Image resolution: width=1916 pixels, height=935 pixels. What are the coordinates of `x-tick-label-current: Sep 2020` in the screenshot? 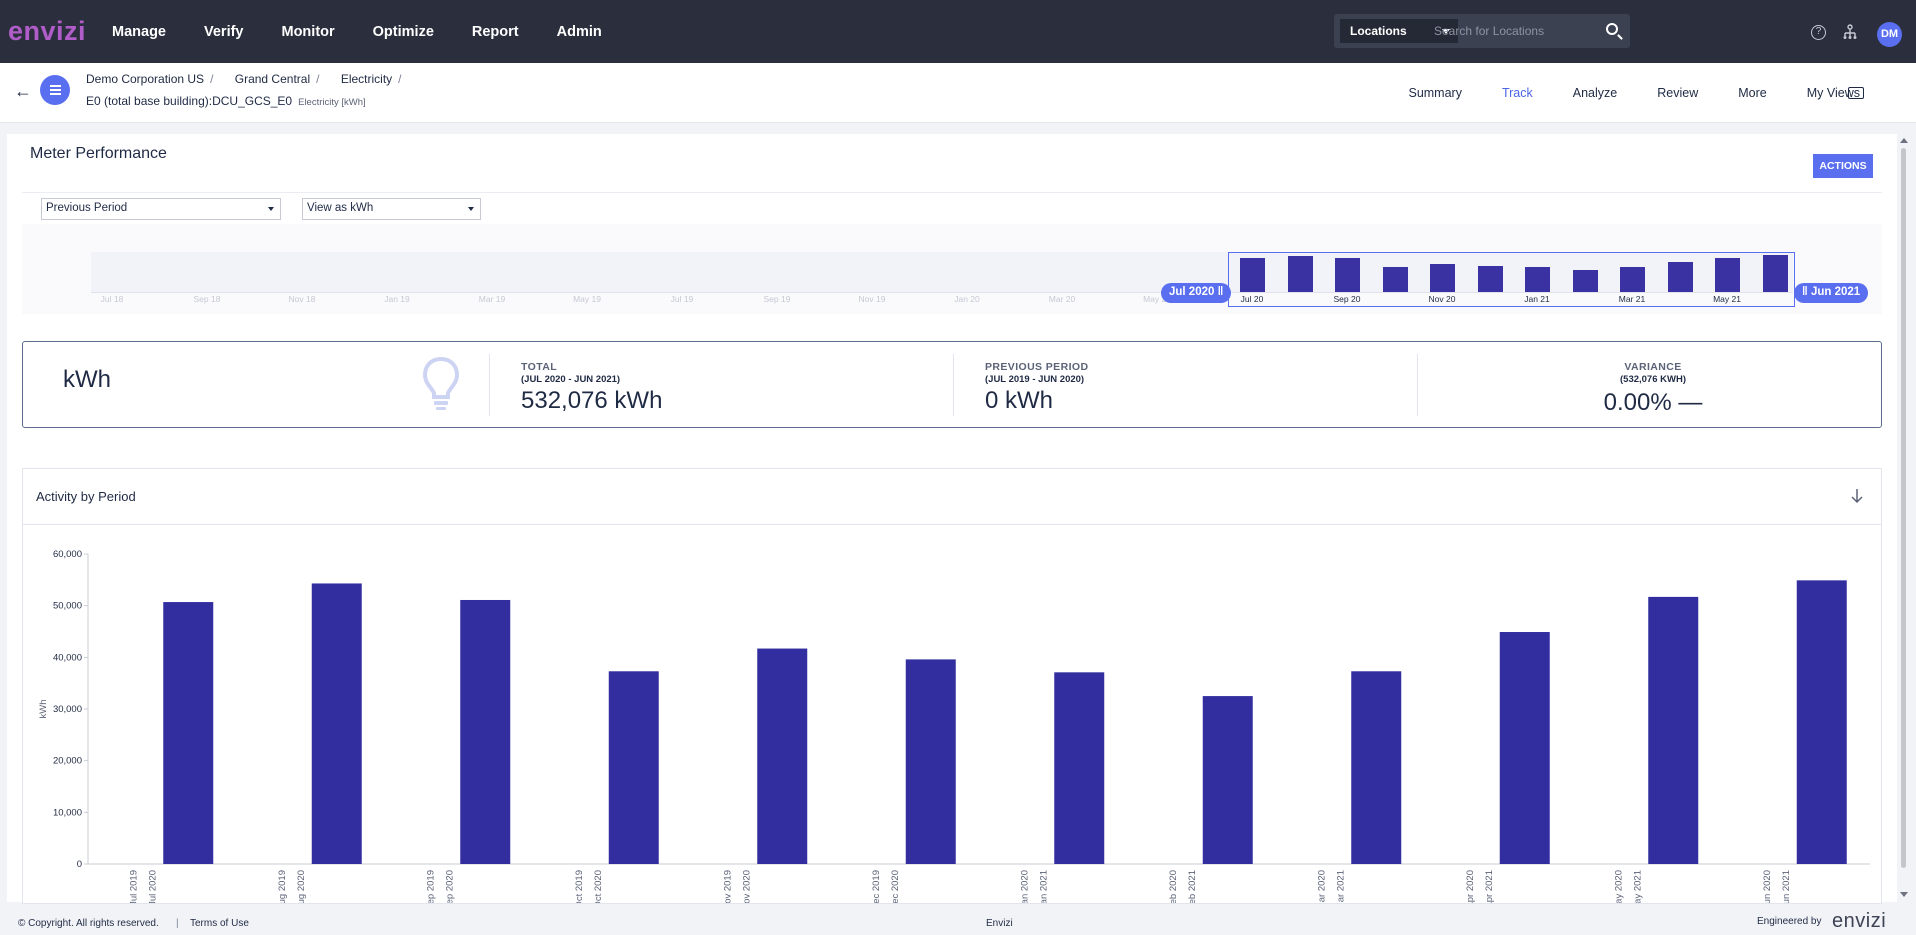 It's located at (449, 886).